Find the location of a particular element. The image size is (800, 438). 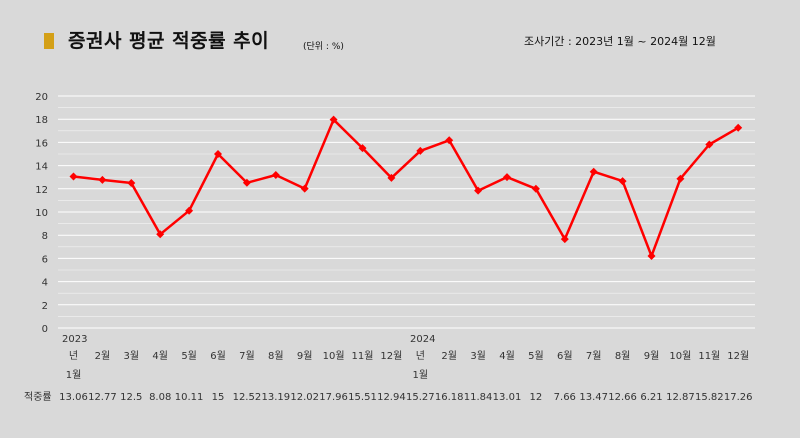

data-label: 8.08 is located at coordinates (160, 397).